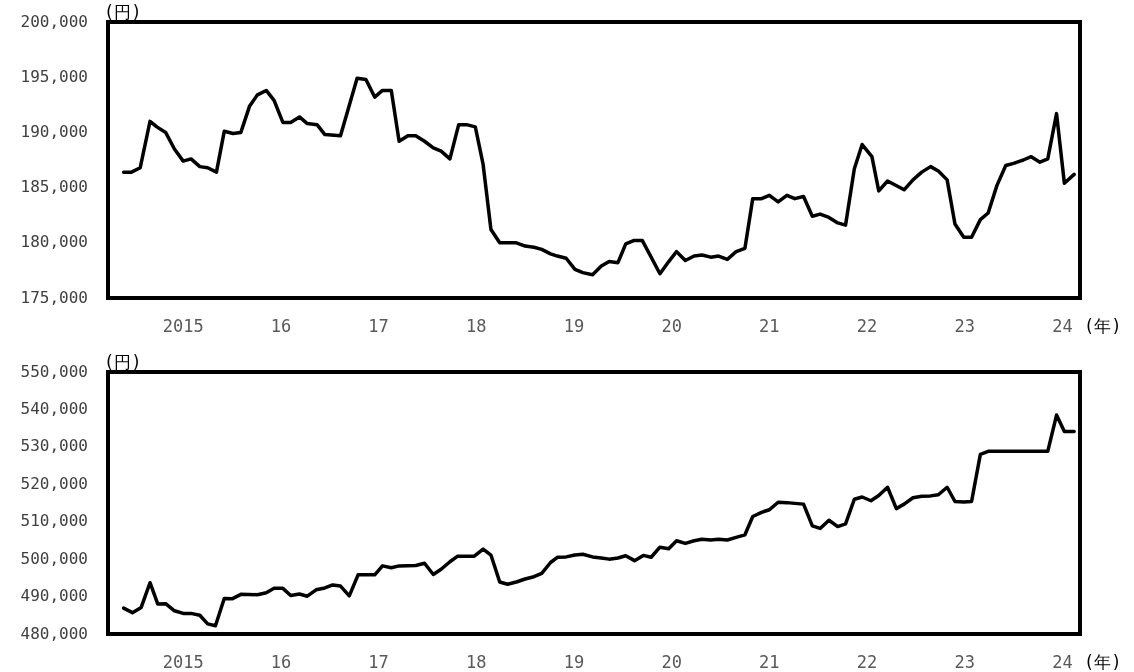  What do you see at coordinates (54, 371) in the screenshot?
I see `y-tick-label: 550,000` at bounding box center [54, 371].